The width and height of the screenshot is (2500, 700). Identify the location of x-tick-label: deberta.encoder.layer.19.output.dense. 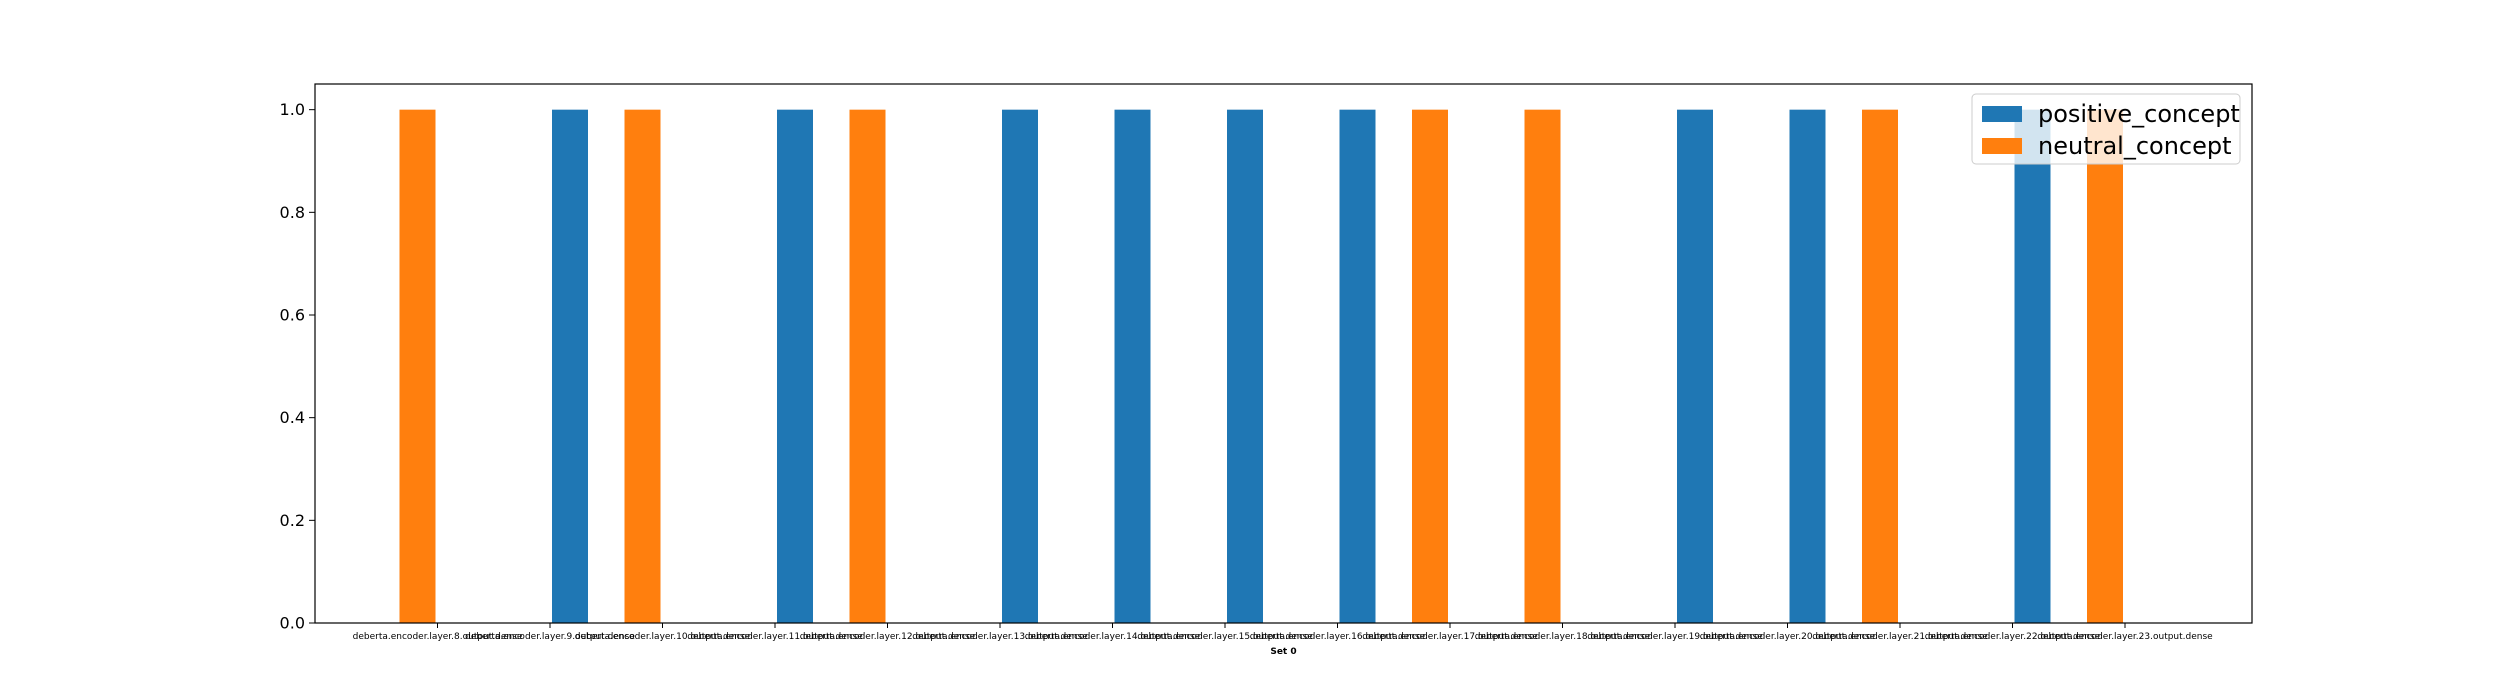
(1675, 637).